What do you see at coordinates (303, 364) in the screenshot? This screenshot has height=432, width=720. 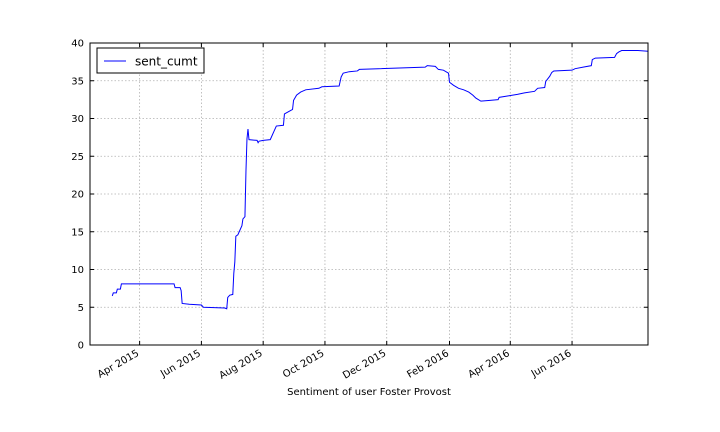 I see `x-tick-label: Oct 2015` at bounding box center [303, 364].